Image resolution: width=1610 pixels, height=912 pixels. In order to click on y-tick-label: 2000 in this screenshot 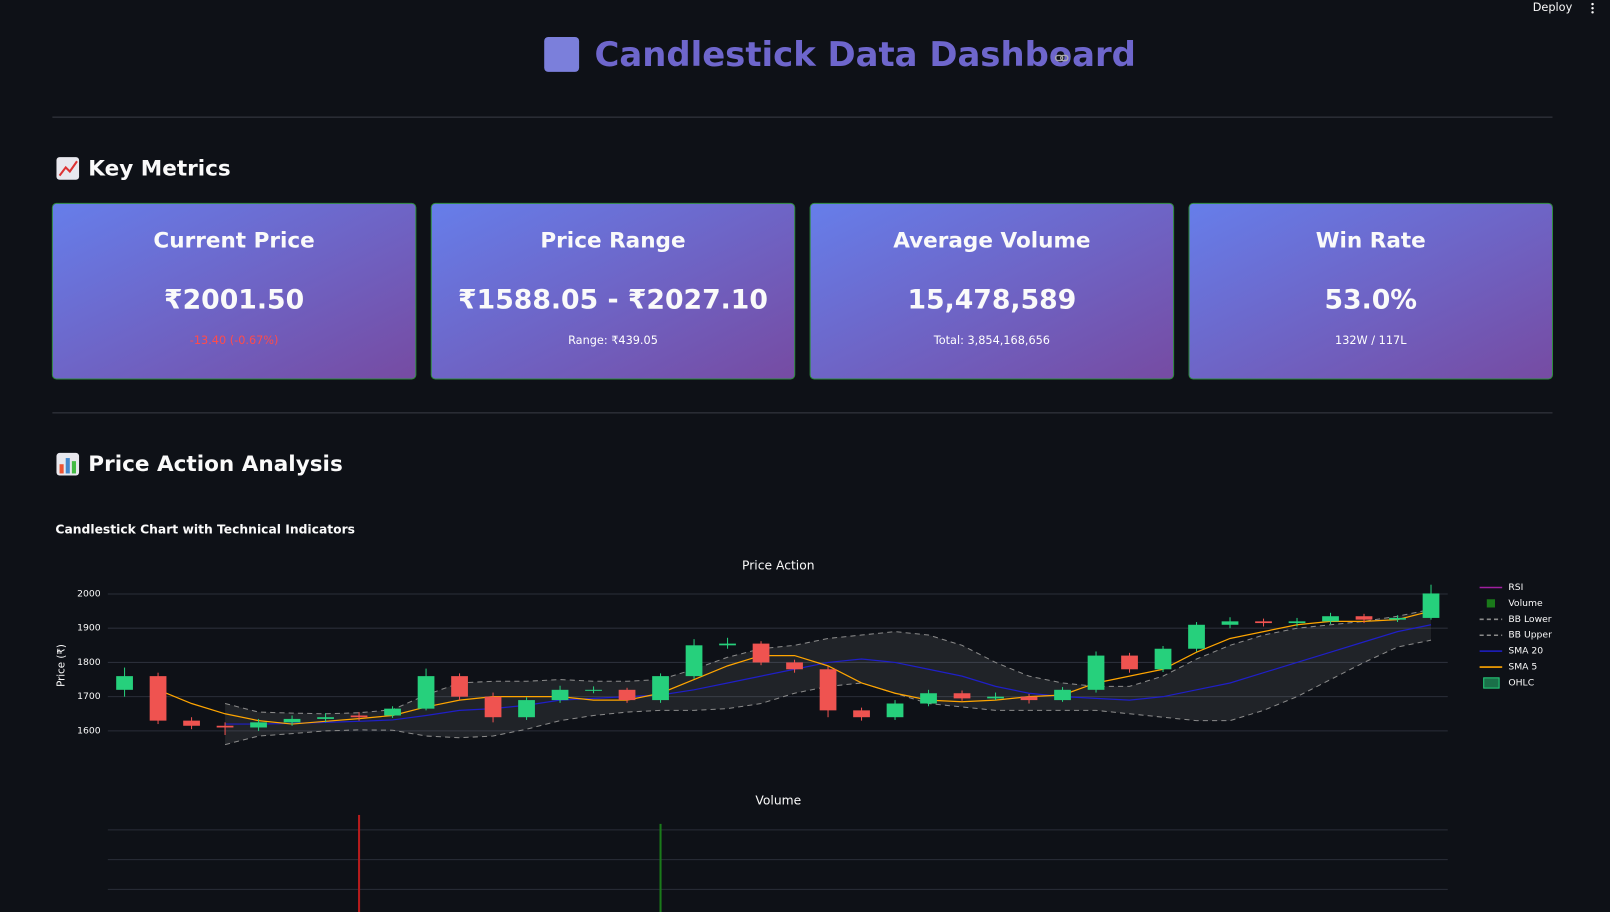, I will do `click(89, 593)`.